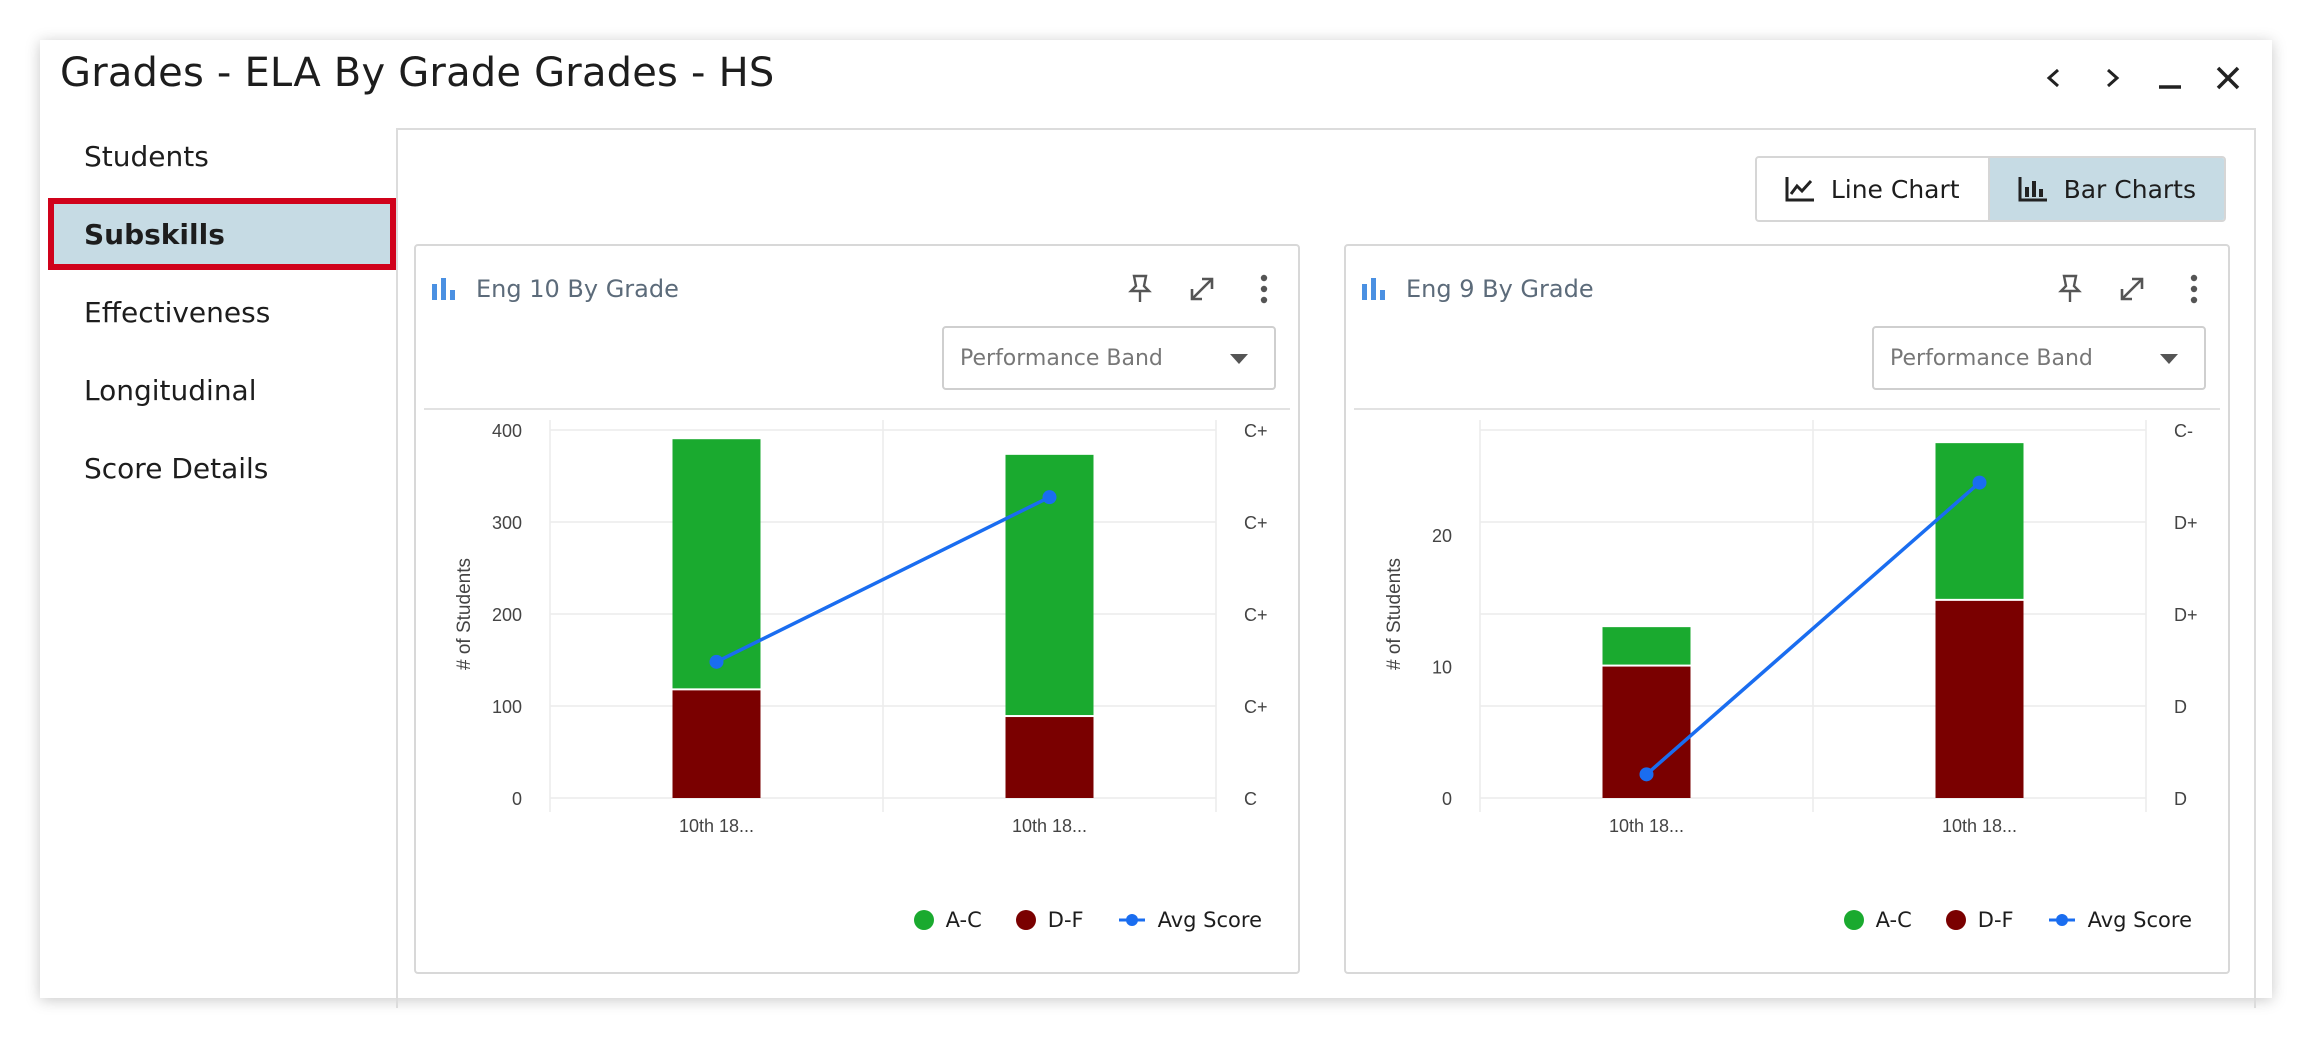 This screenshot has height=1038, width=2312. I want to click on y2-tick-label: C-, so click(2183, 431).